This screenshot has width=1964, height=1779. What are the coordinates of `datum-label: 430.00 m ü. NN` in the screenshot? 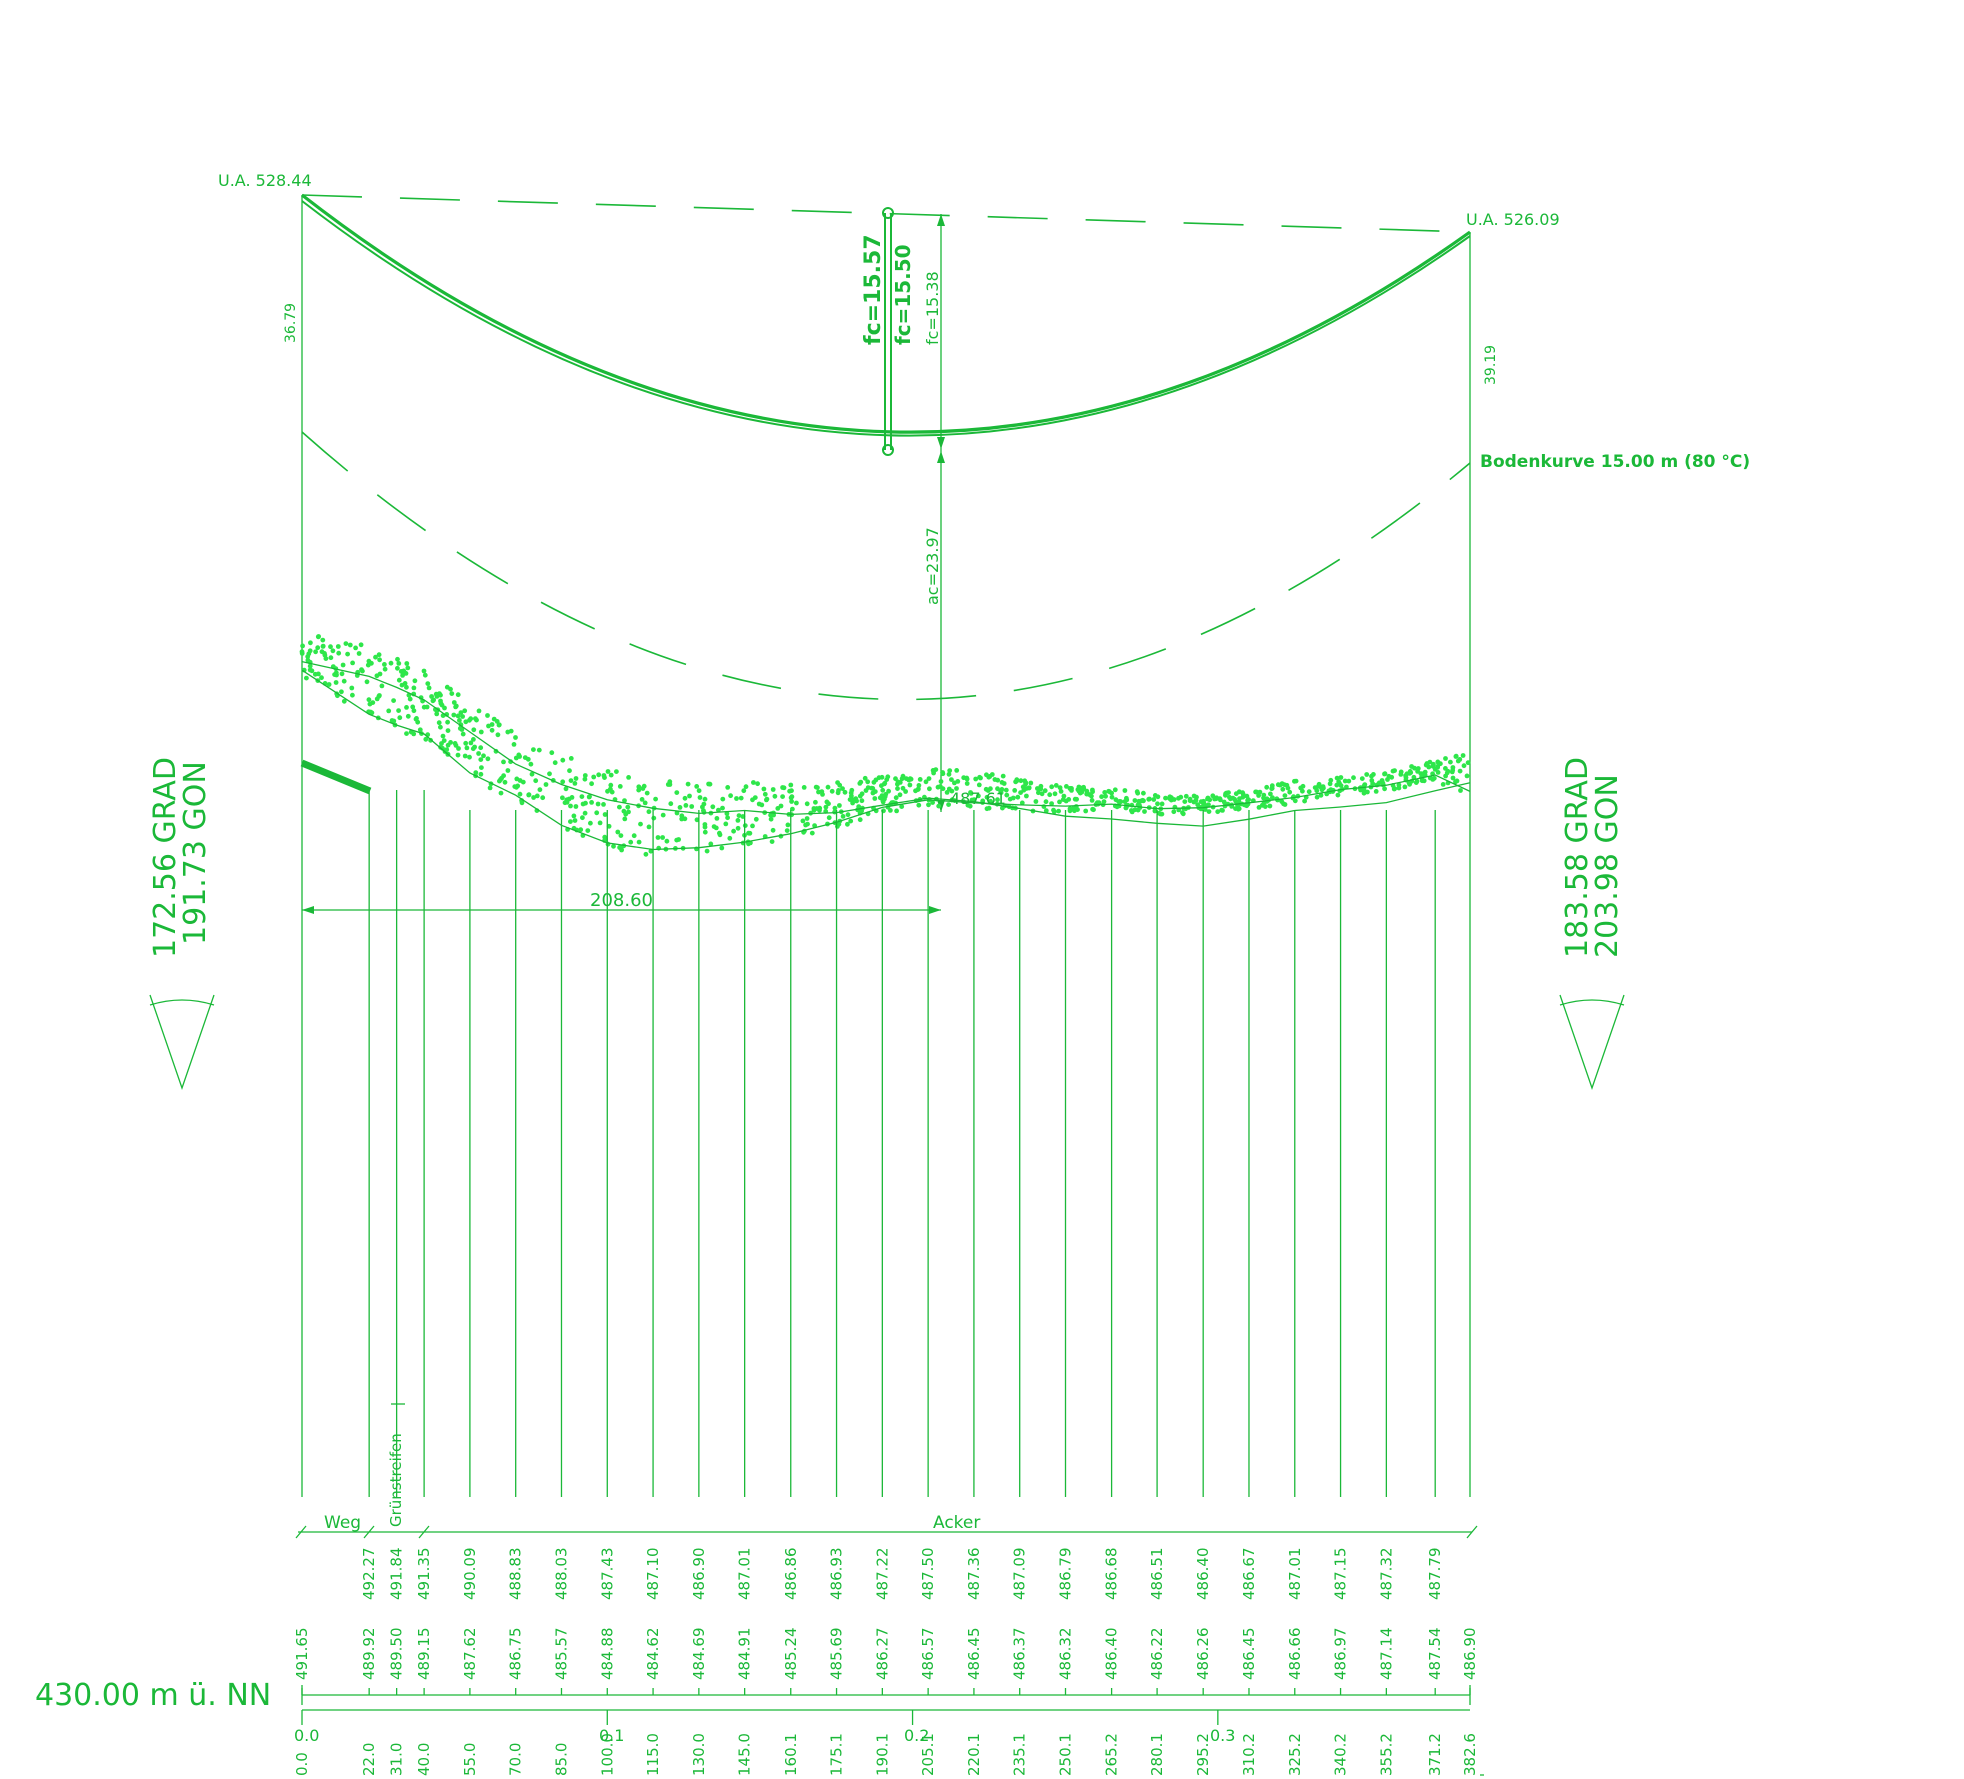 It's located at (153, 1695).